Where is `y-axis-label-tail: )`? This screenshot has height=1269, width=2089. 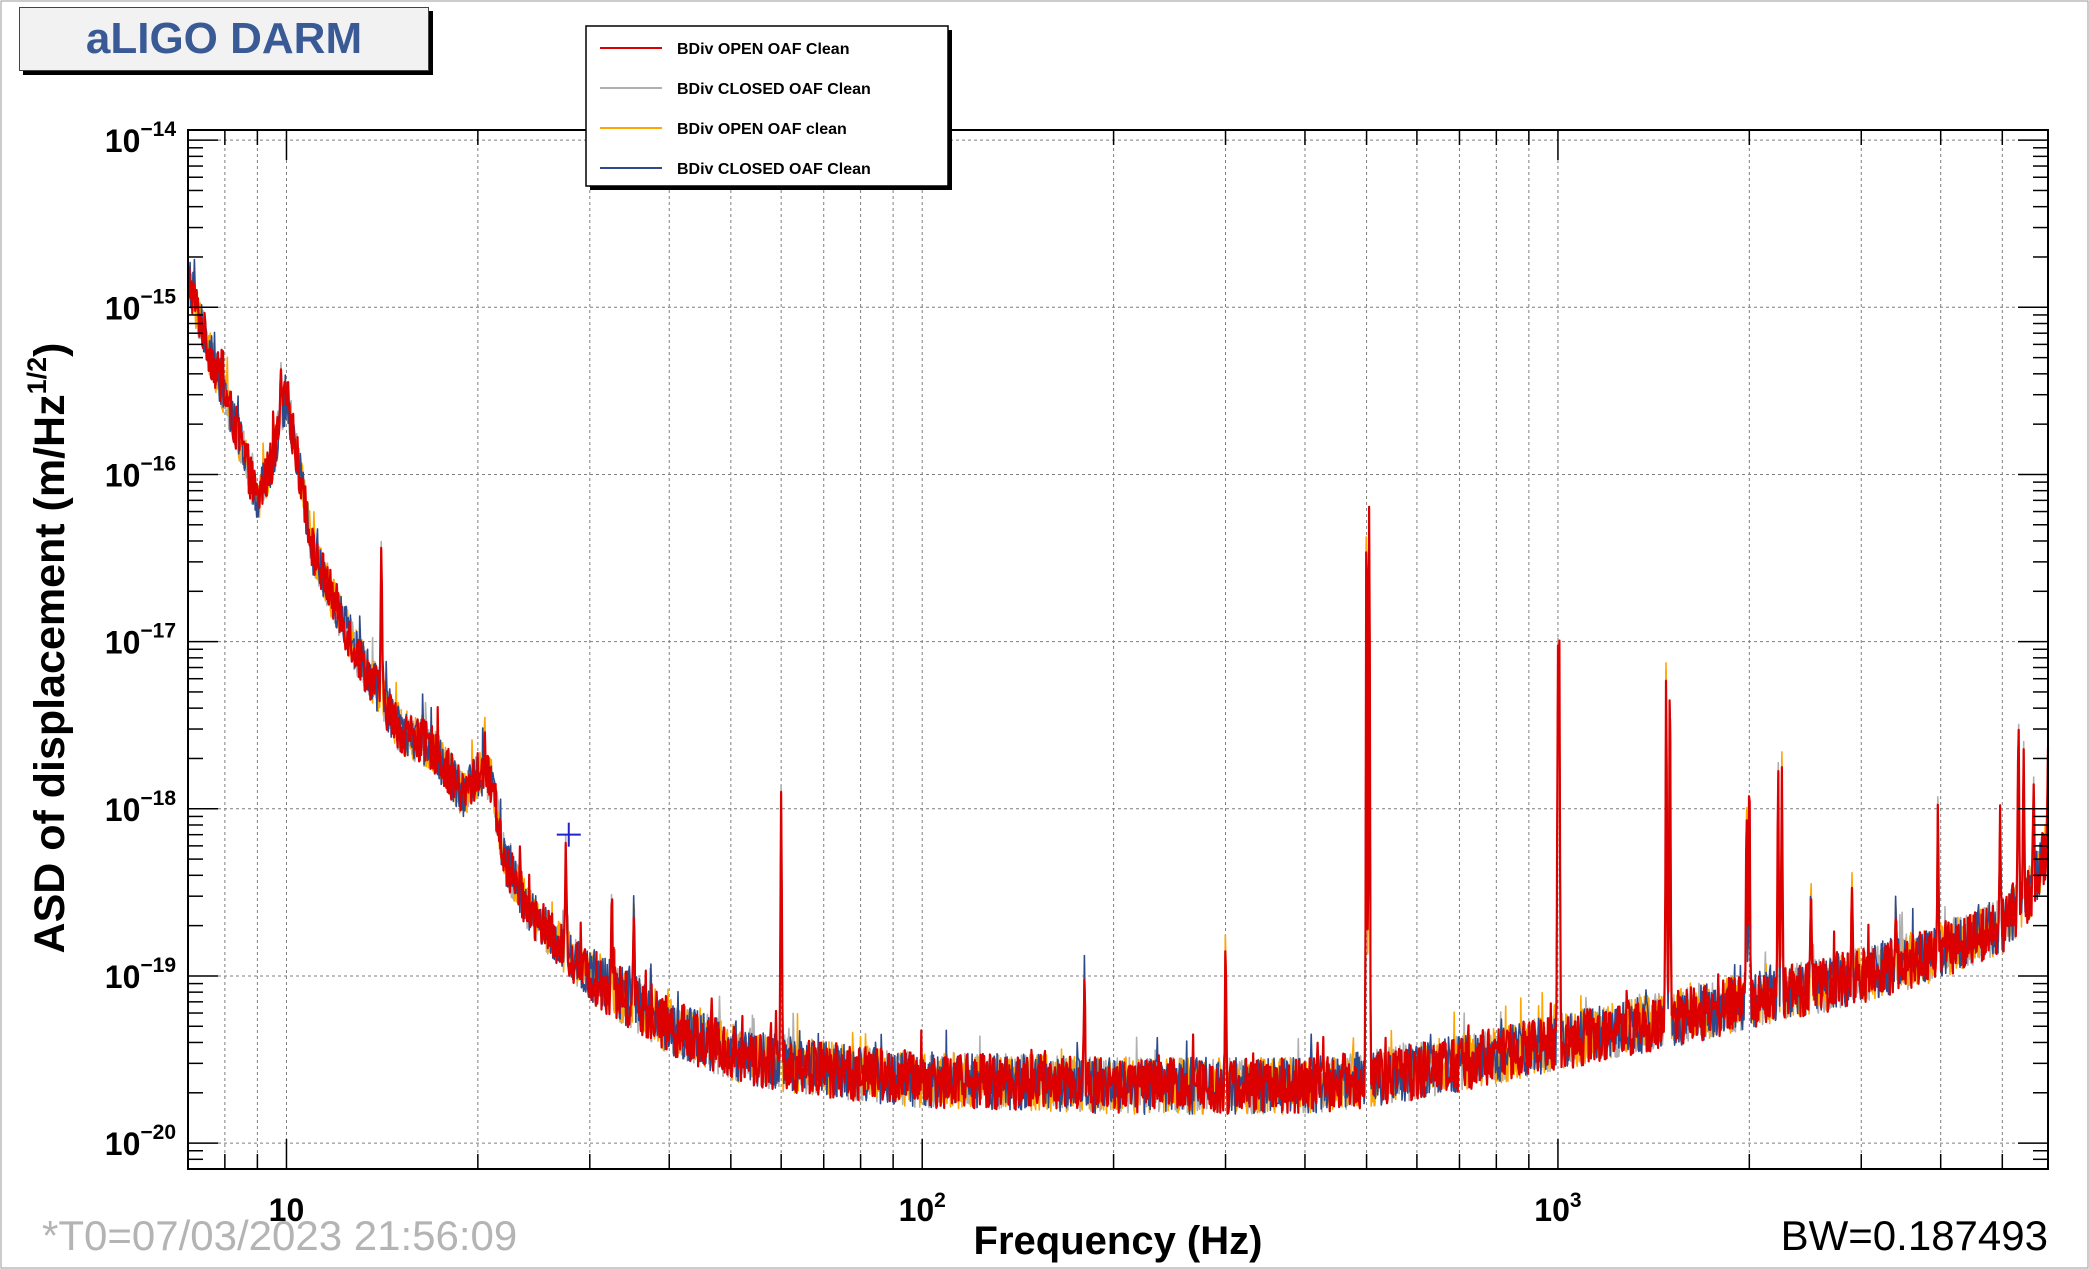
y-axis-label-tail: ) is located at coordinates (50, 350).